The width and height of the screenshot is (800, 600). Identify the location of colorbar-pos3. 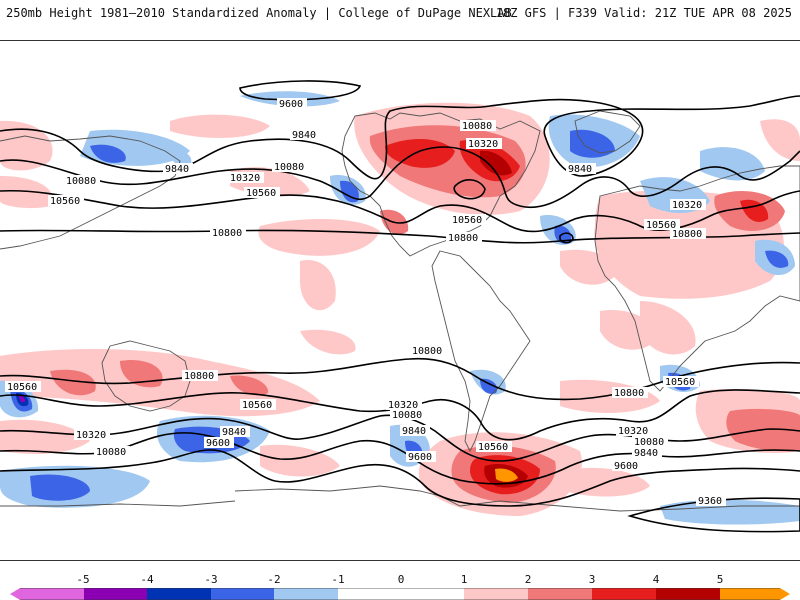
(624, 594).